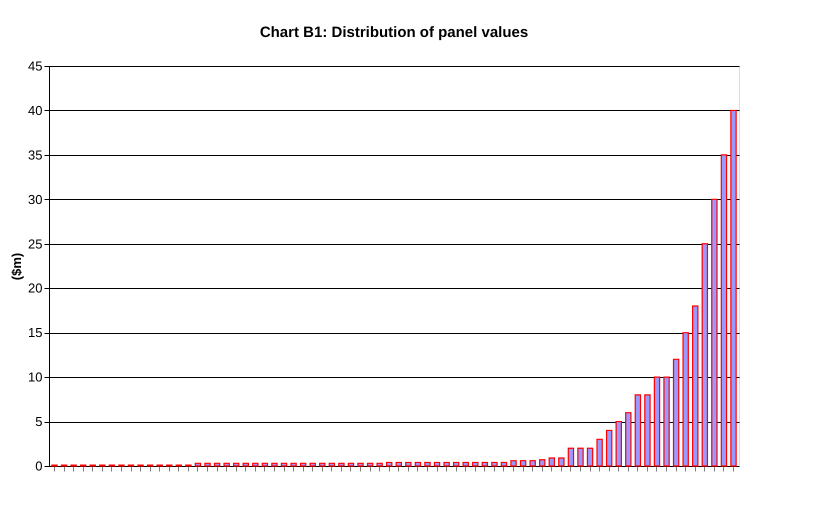 Image resolution: width=818 pixels, height=522 pixels. I want to click on y-tick-label: 40, so click(35, 110).